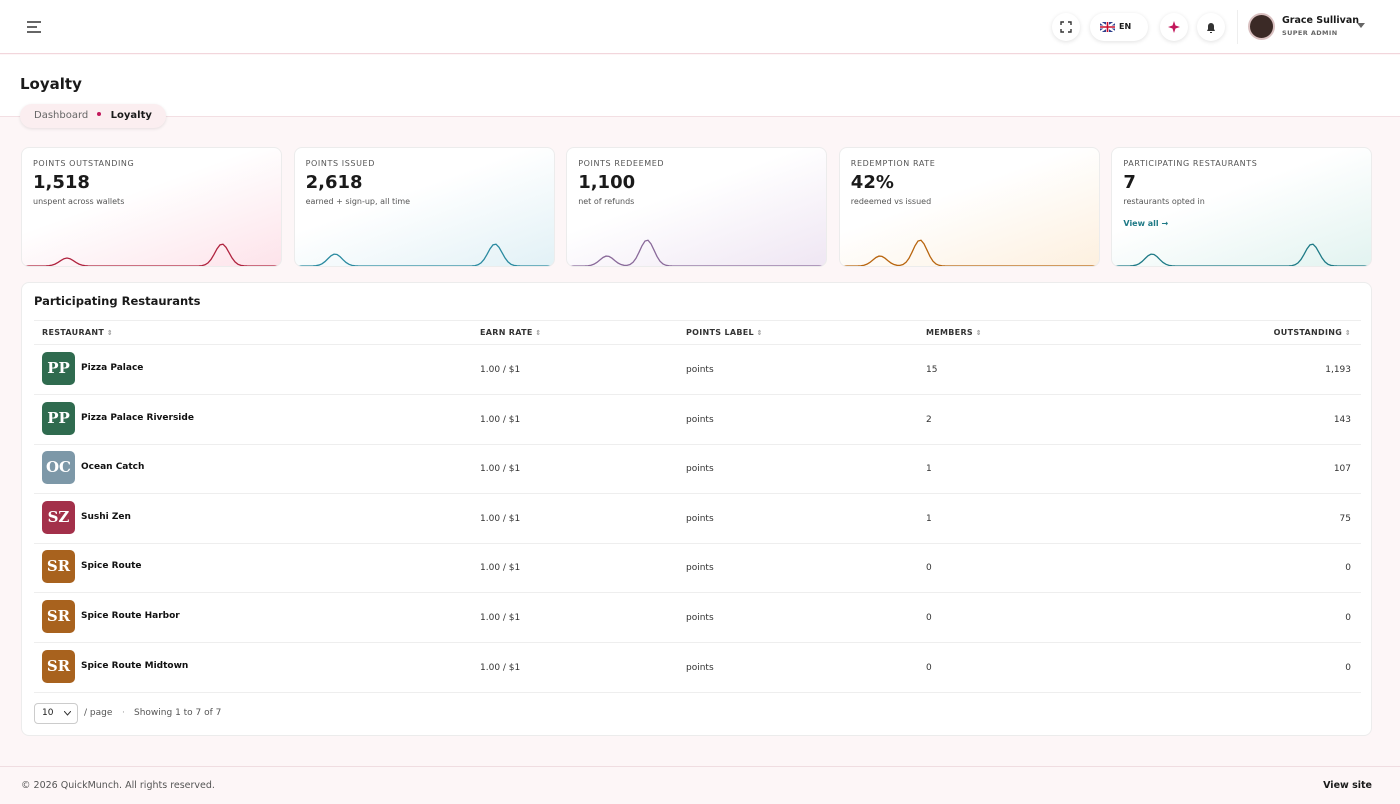  Describe the element at coordinates (51, 84) in the screenshot. I see `page-title: Loyalty` at that location.